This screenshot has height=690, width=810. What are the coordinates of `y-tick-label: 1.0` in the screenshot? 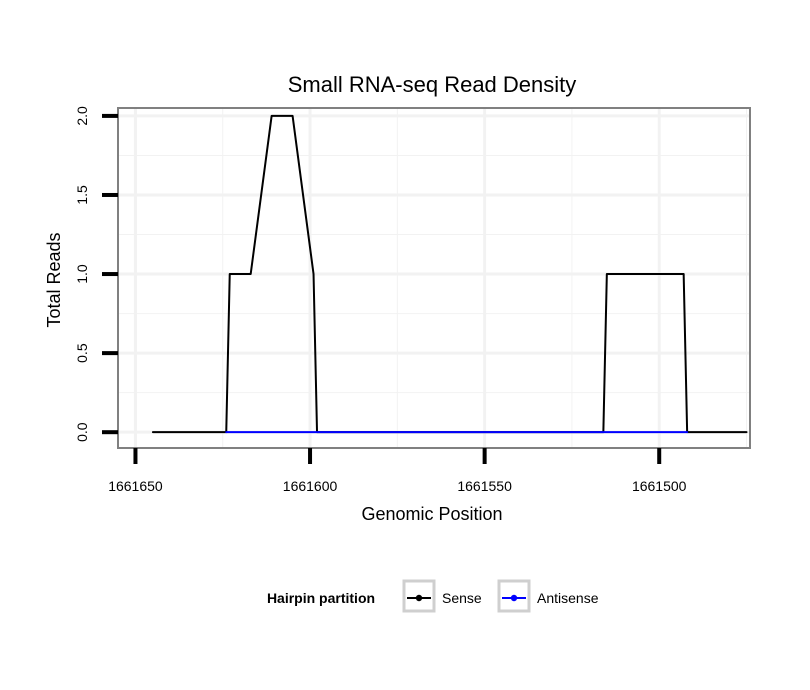 It's located at (82, 274).